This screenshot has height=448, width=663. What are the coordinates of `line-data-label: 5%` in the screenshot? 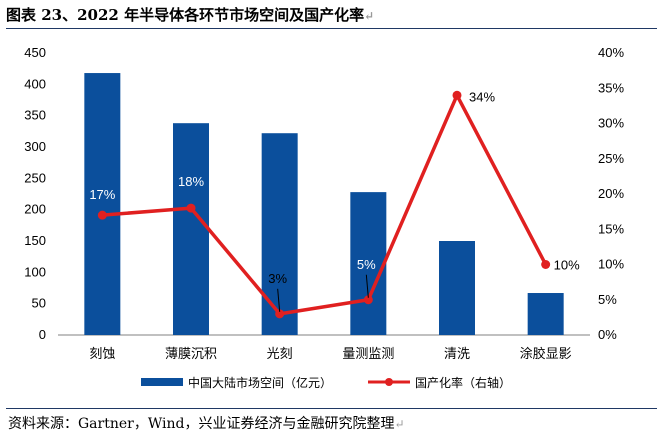 It's located at (366, 264).